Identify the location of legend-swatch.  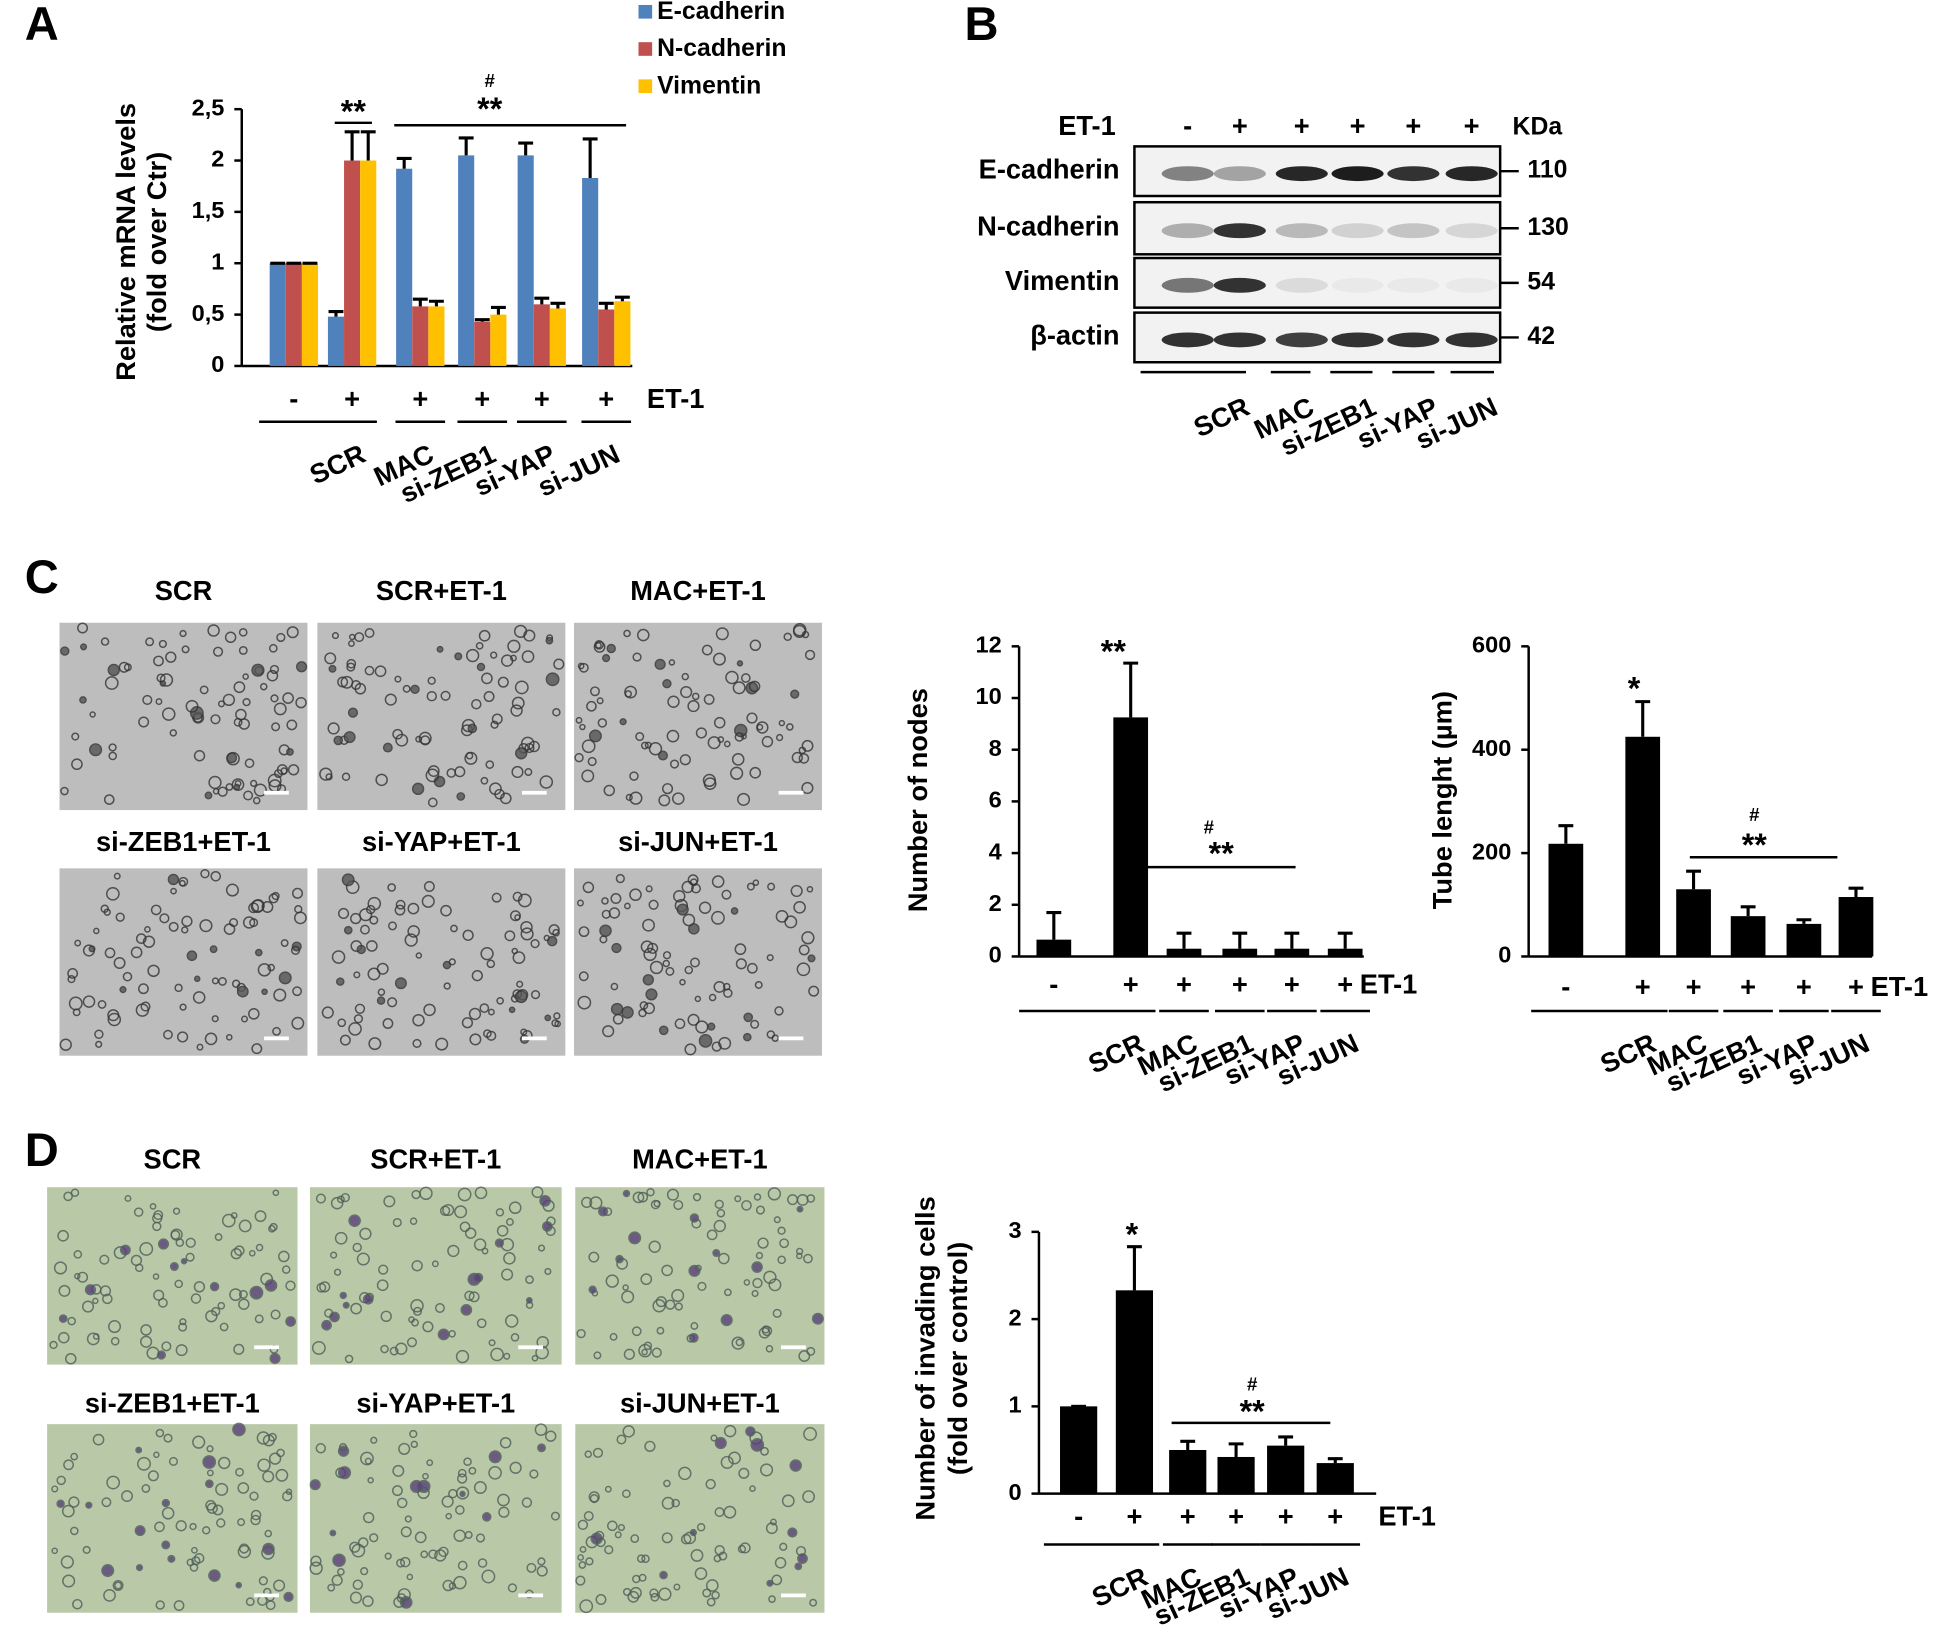
(645, 86).